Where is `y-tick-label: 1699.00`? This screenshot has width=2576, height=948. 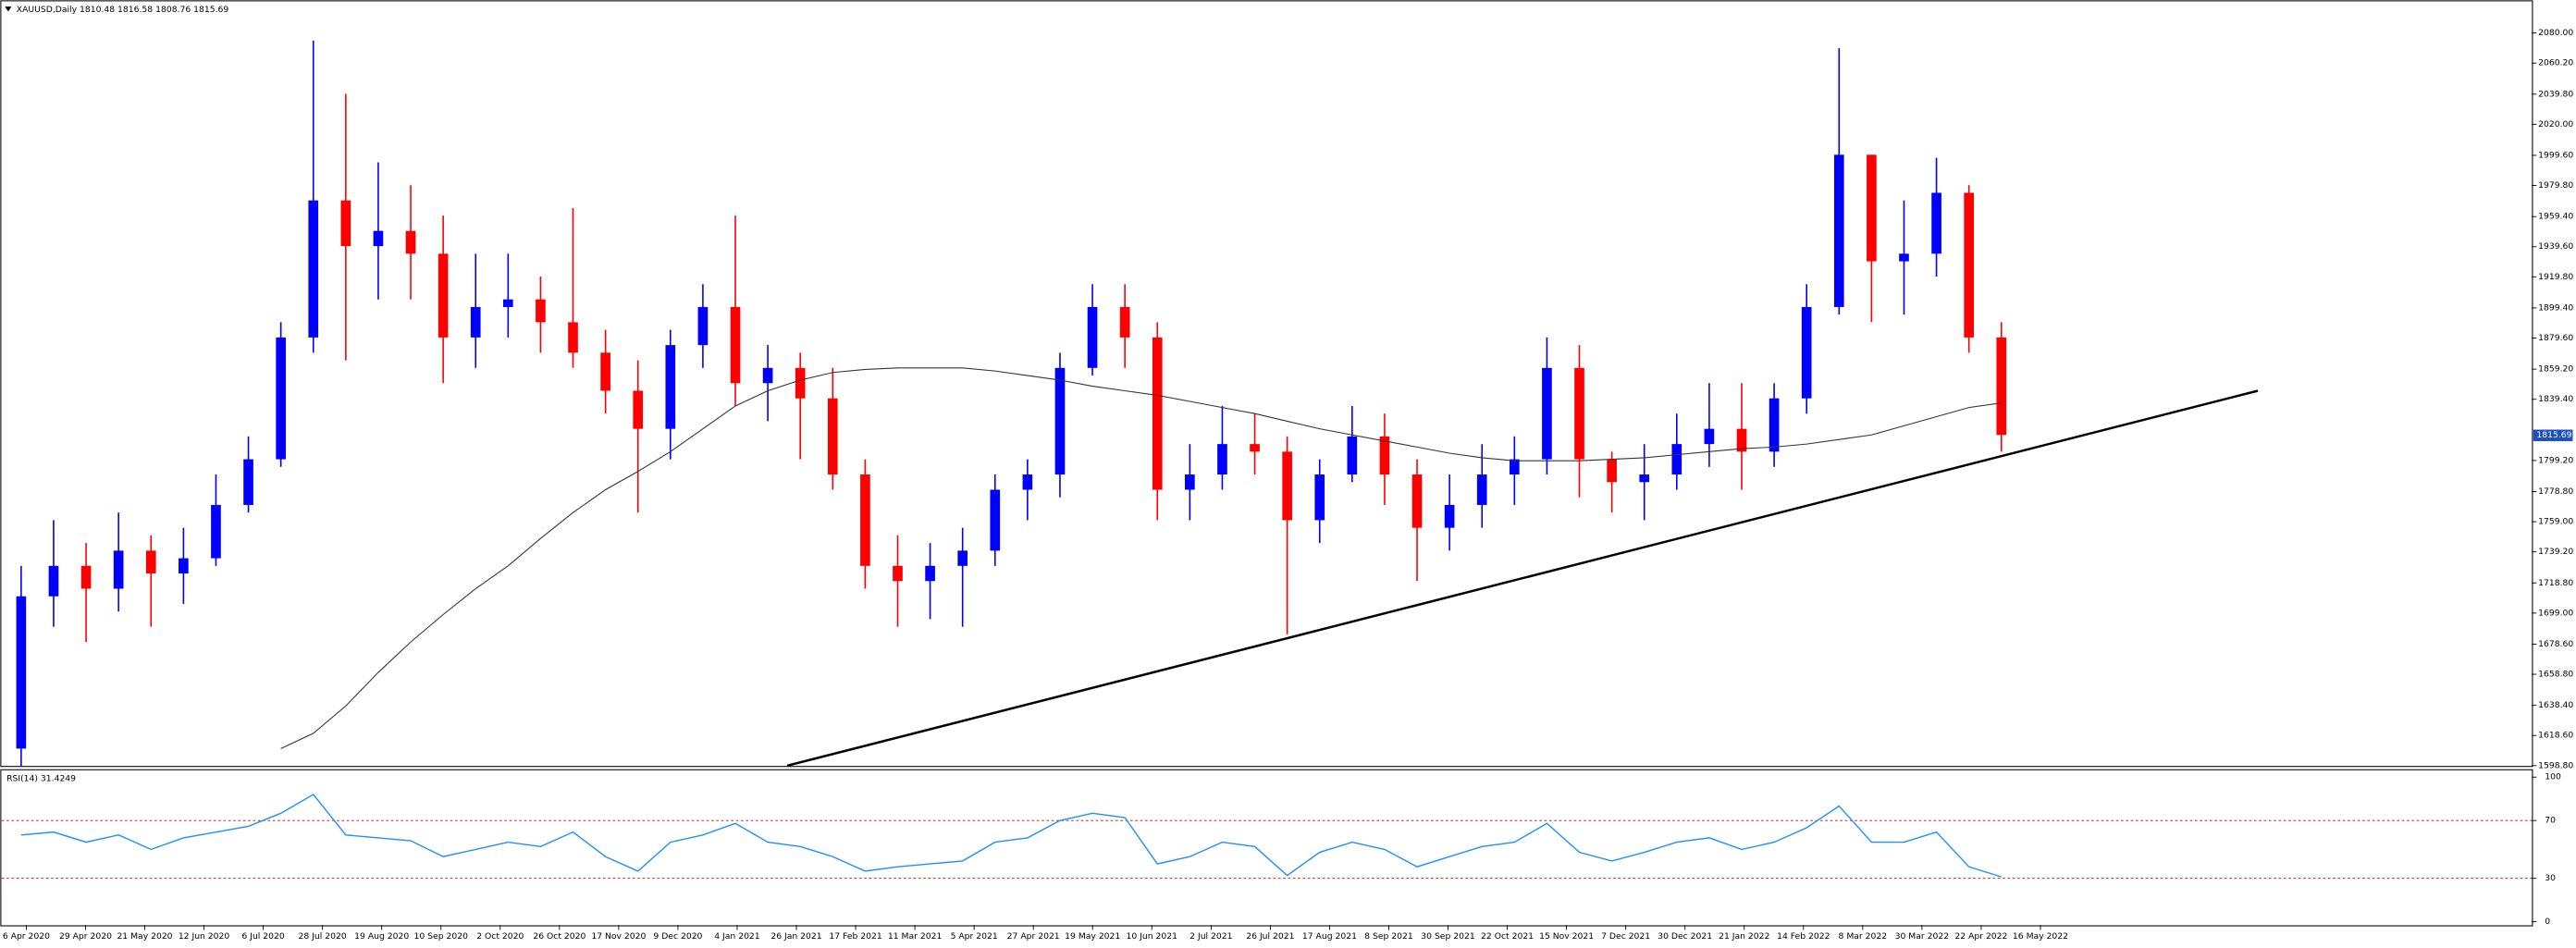 y-tick-label: 1699.00 is located at coordinates (2555, 613).